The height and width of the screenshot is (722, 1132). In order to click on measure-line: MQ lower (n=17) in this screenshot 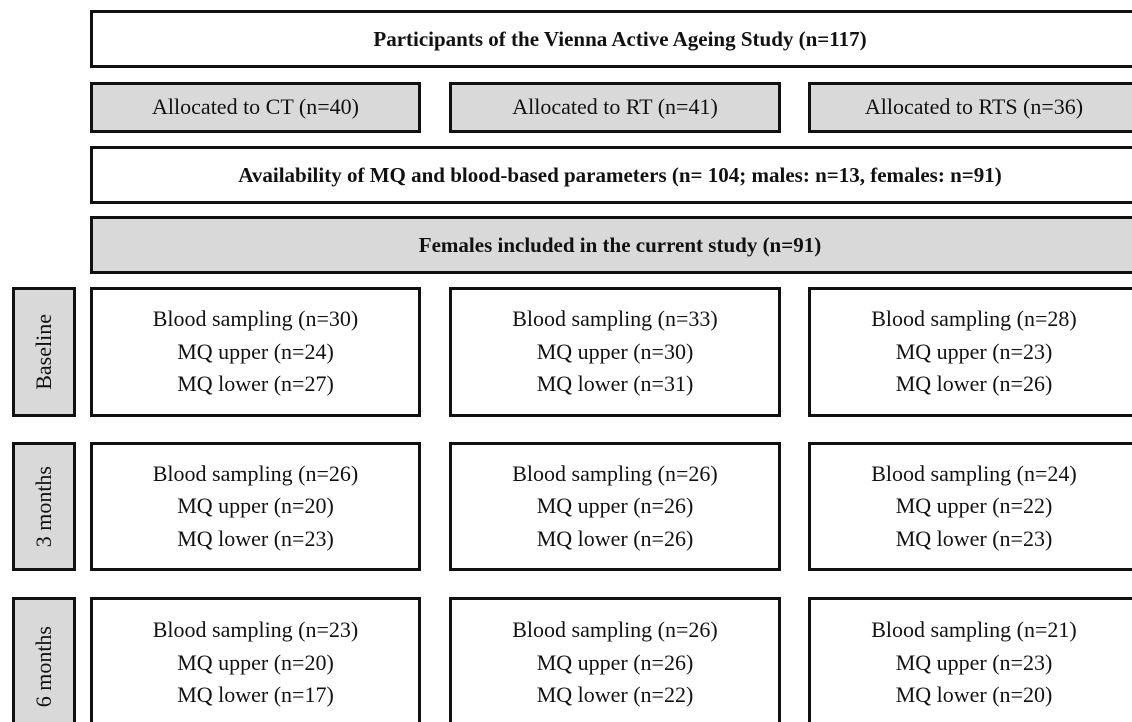, I will do `click(255, 694)`.